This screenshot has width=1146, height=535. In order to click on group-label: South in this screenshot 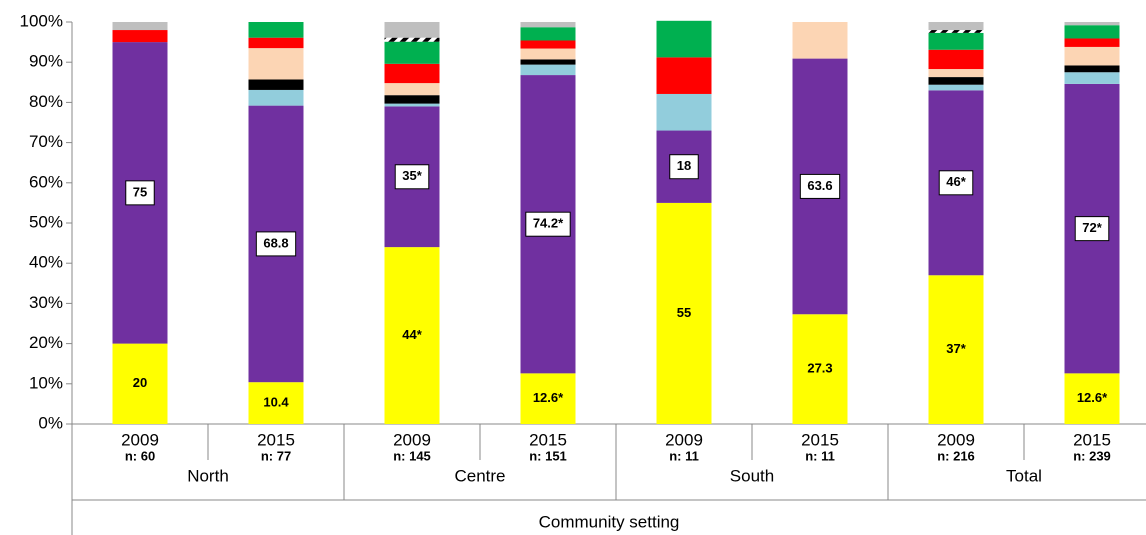, I will do `click(752, 475)`.